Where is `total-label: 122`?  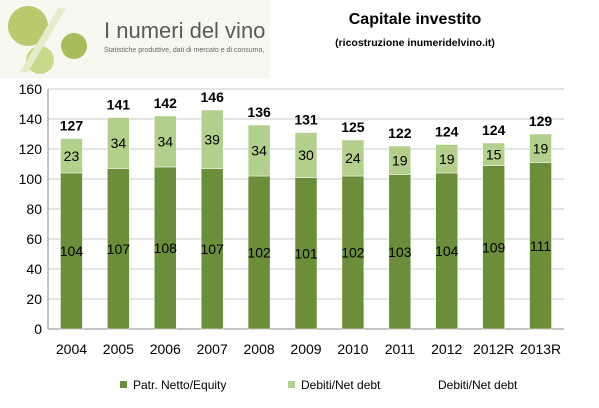
total-label: 122 is located at coordinates (400, 133).